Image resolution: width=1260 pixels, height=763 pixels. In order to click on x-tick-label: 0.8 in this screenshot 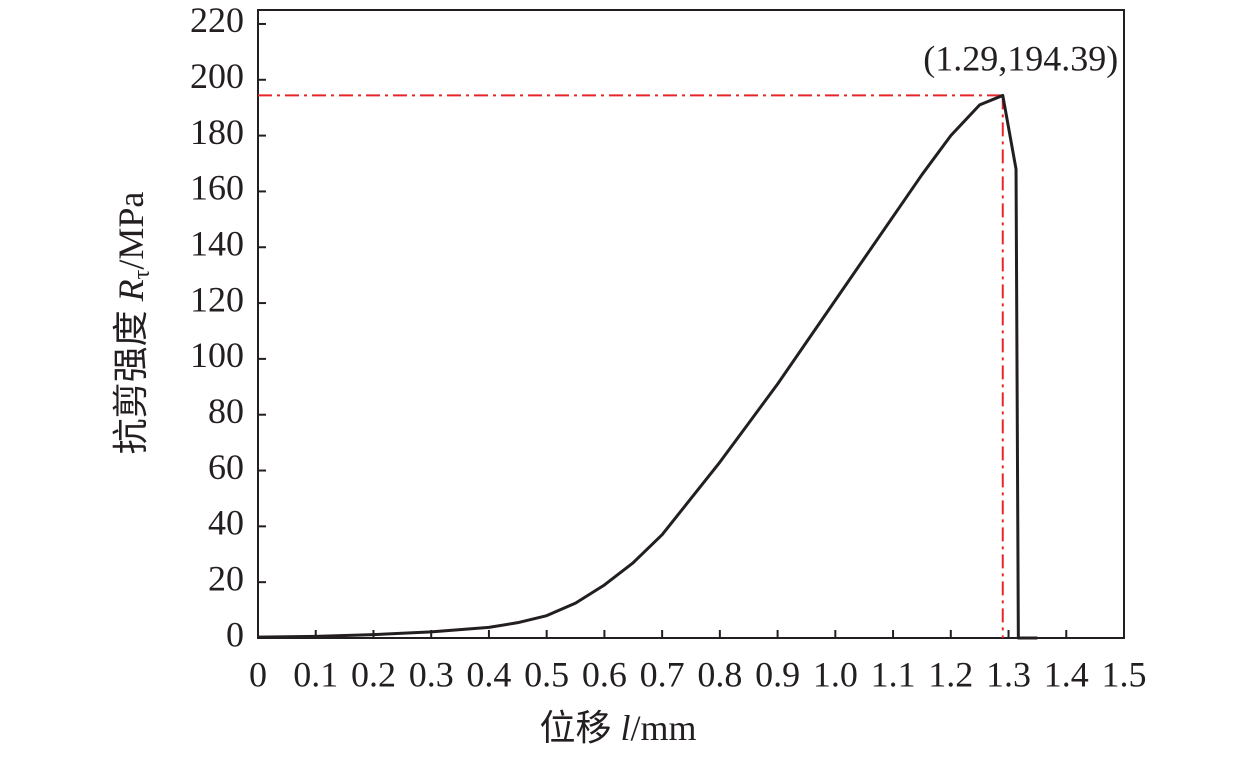, I will do `click(719, 674)`.